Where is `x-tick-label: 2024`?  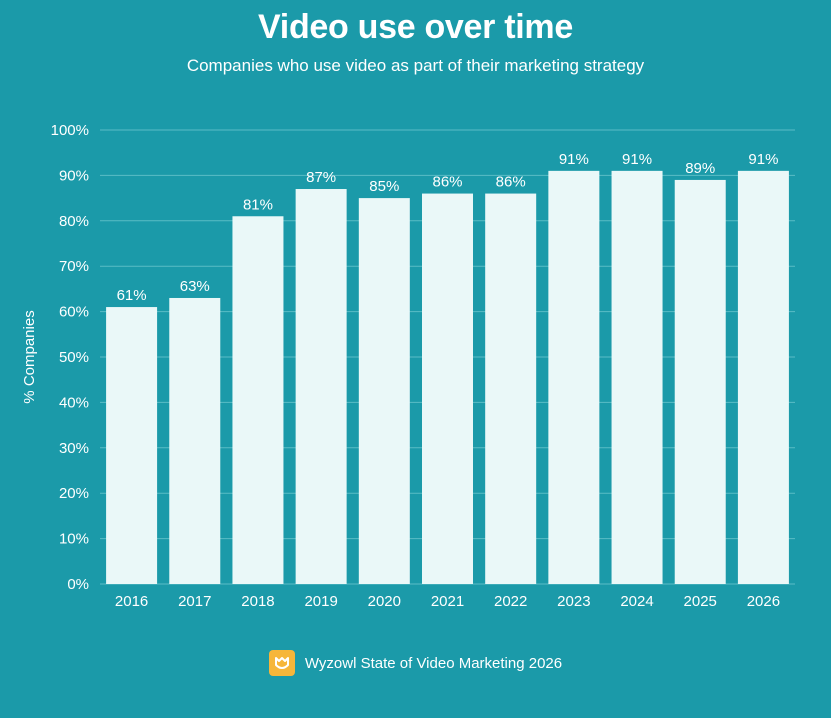 x-tick-label: 2024 is located at coordinates (636, 601).